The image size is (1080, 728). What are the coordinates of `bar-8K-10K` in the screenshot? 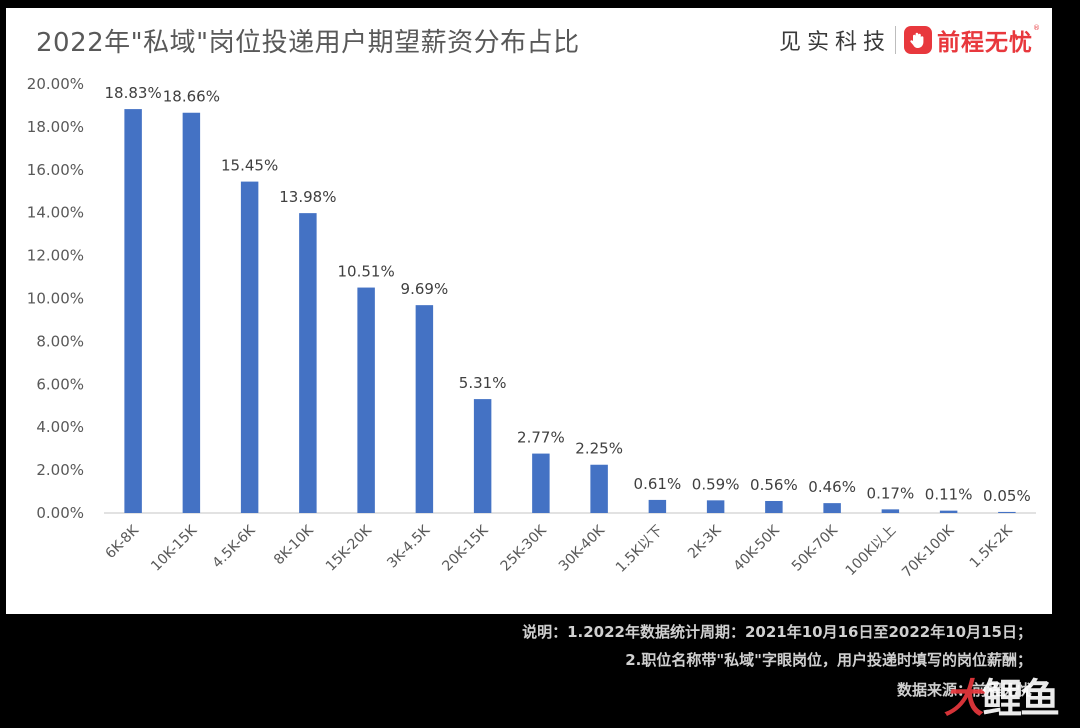 It's located at (308, 363).